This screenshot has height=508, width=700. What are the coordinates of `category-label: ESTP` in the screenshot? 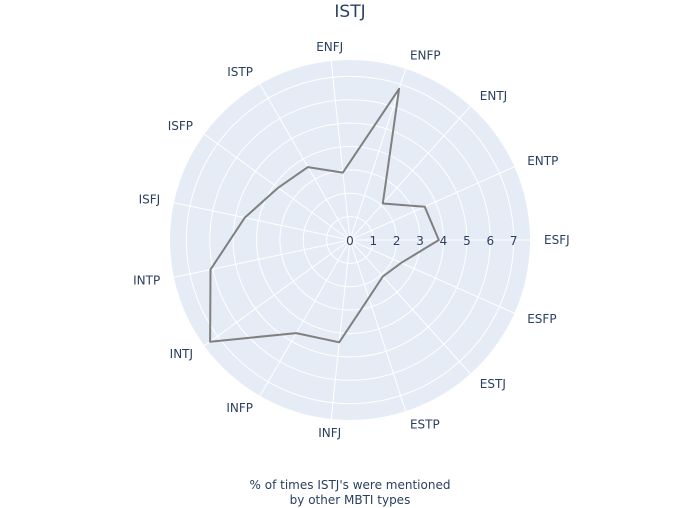 It's located at (425, 425).